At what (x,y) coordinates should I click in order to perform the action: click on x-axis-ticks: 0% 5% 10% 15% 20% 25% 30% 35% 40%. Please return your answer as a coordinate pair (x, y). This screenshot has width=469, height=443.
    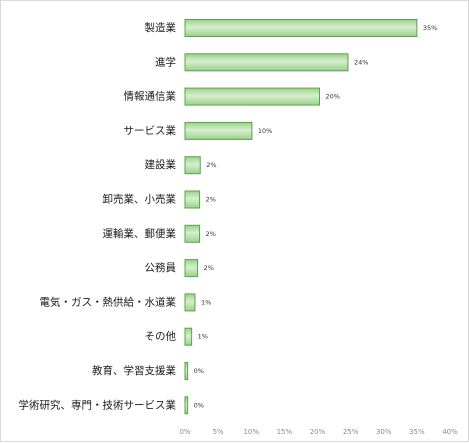
    Looking at the image, I should click on (318, 432).